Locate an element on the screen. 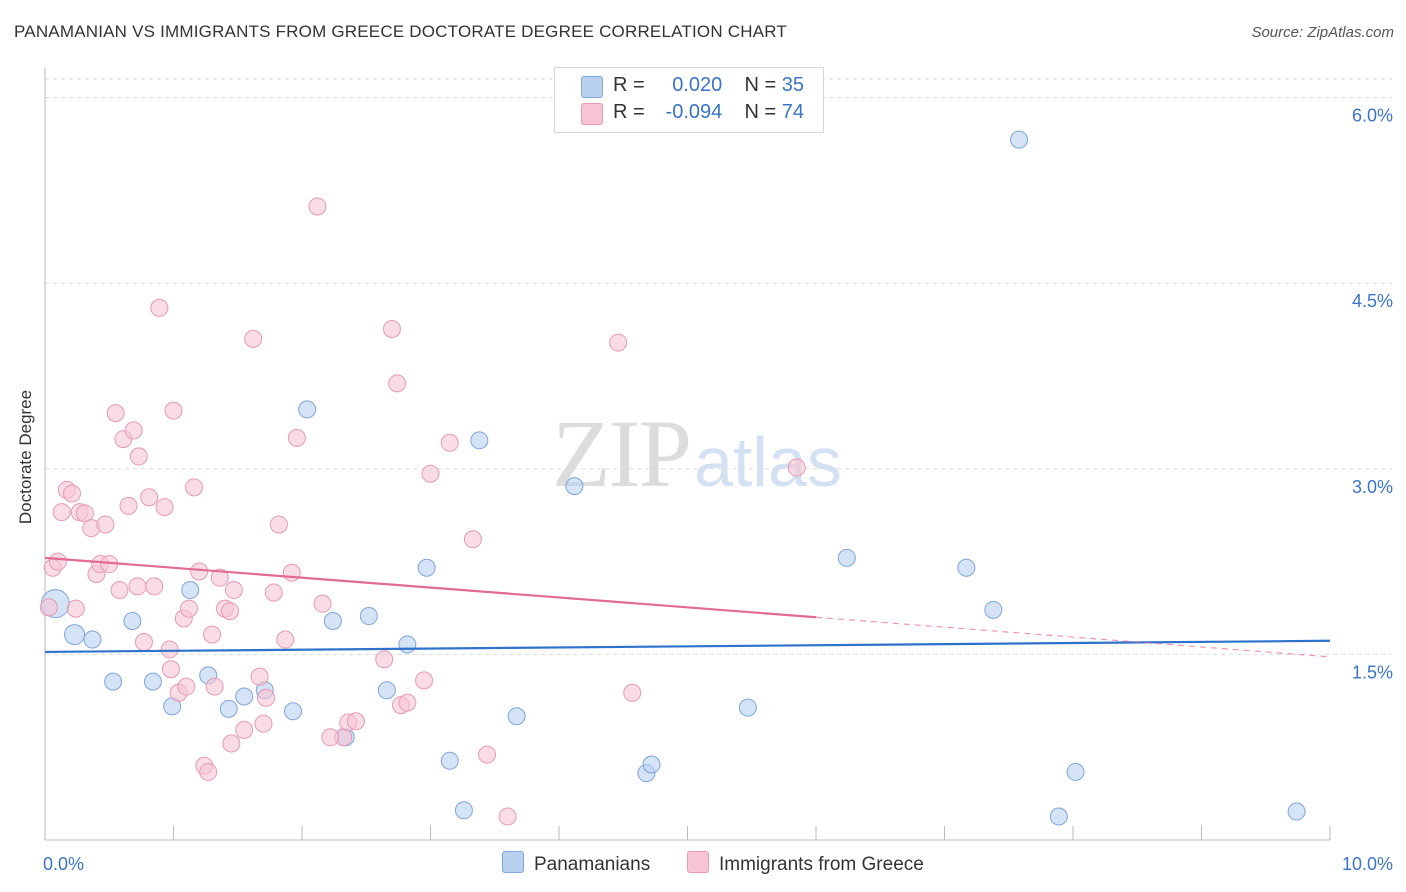  legend-text: R = -0.094 N = 74 is located at coordinates (708, 112).